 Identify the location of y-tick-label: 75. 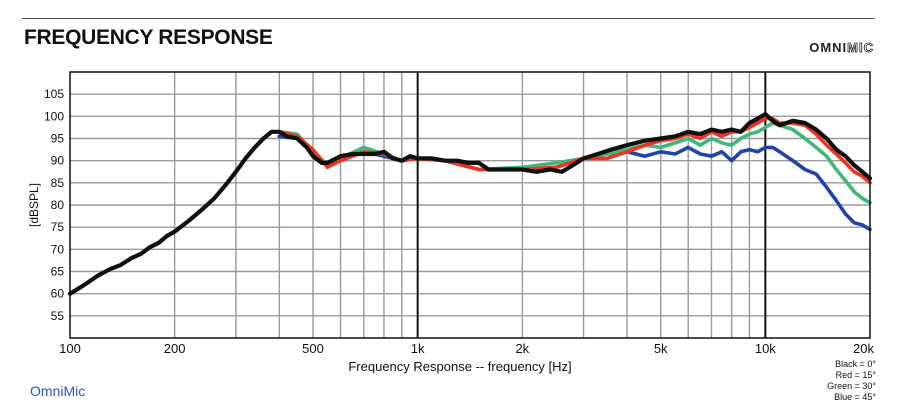
(58, 227).